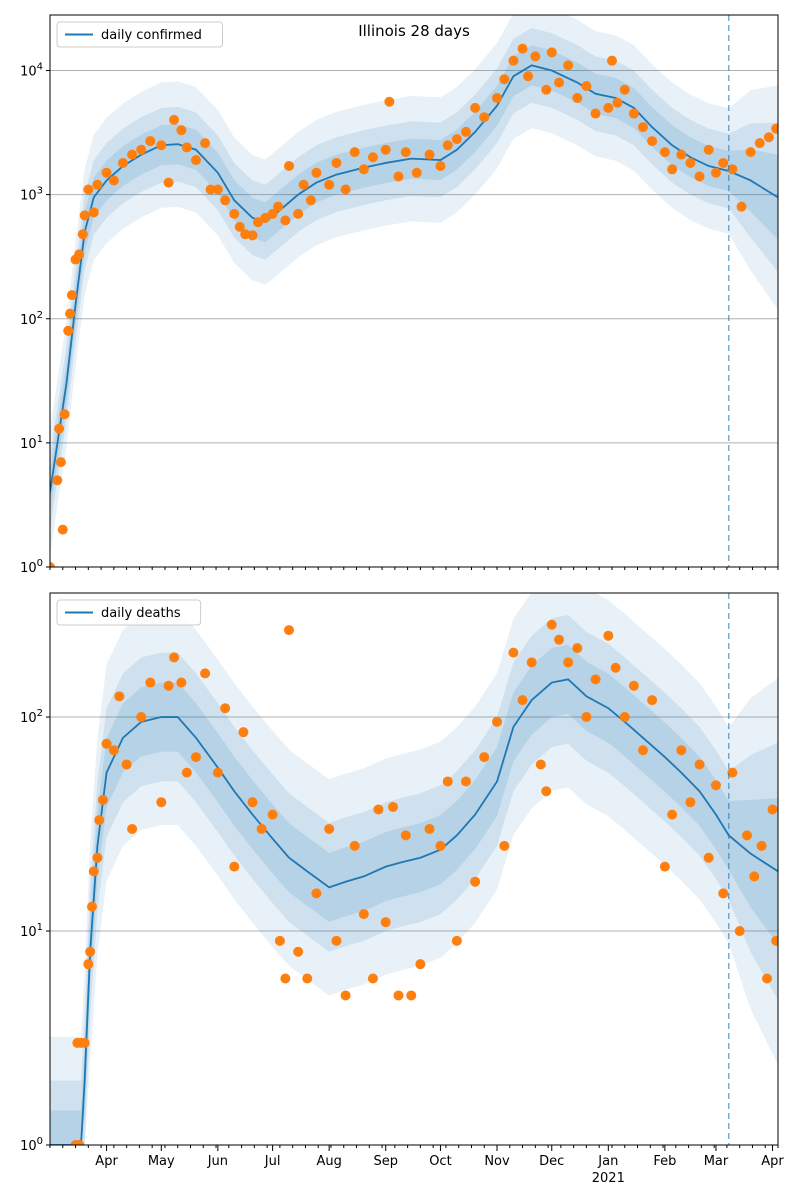 This screenshot has height=1200, width=800. I want to click on chart-title: Illinois 28 days, so click(414, 31).